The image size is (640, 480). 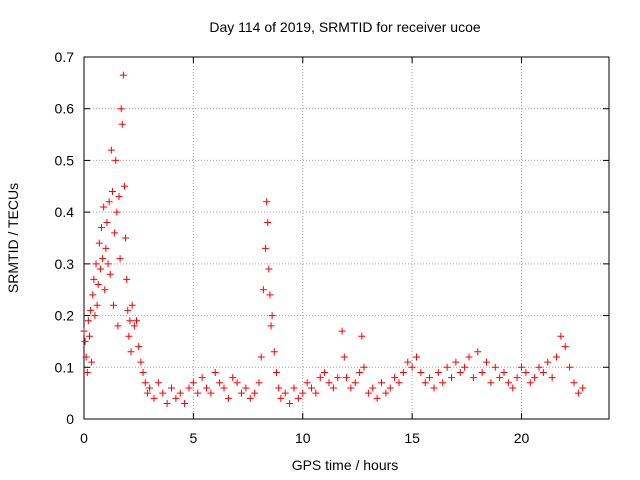 What do you see at coordinates (65, 367) in the screenshot?
I see `y-tick-label: 0.1` at bounding box center [65, 367].